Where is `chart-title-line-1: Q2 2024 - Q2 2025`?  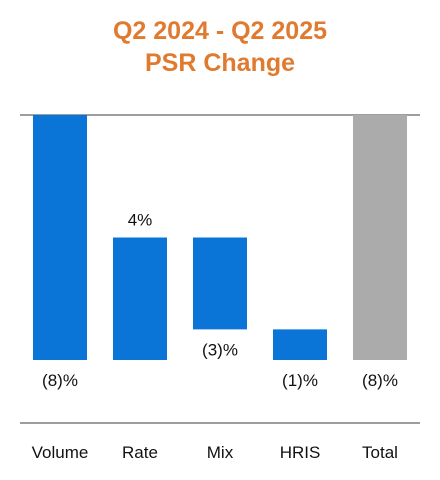 chart-title-line-1: Q2 2024 - Q2 2025 is located at coordinates (220, 31).